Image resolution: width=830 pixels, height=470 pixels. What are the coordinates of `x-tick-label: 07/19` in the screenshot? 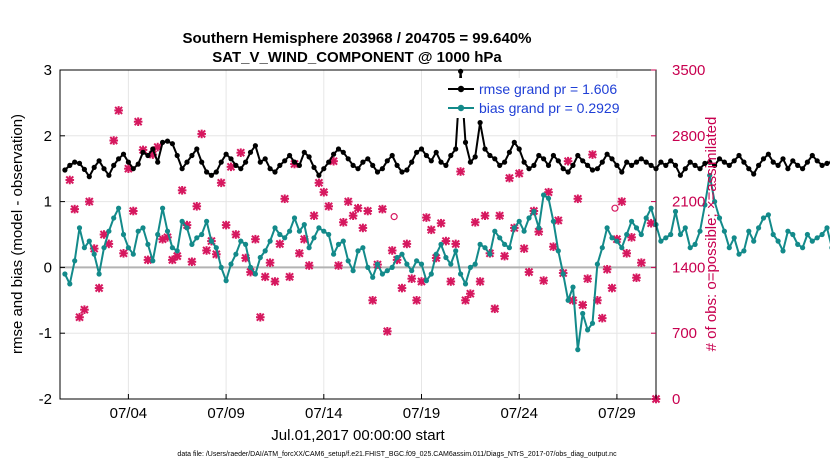 It's located at (422, 413).